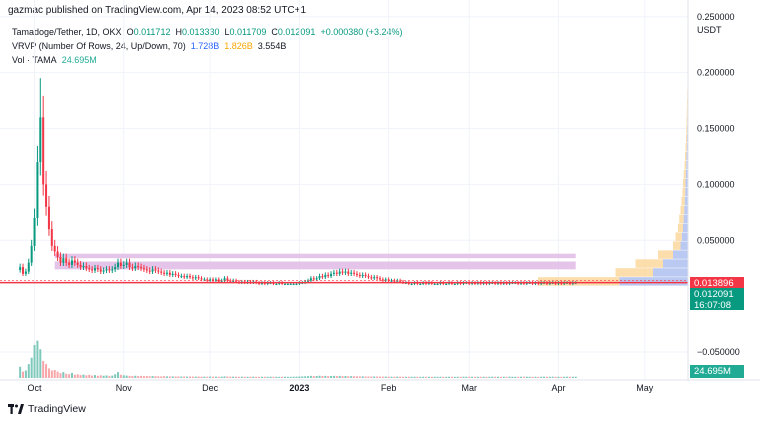 This screenshot has height=422, width=760. I want to click on price-tick-label: 0.150000, so click(716, 129).